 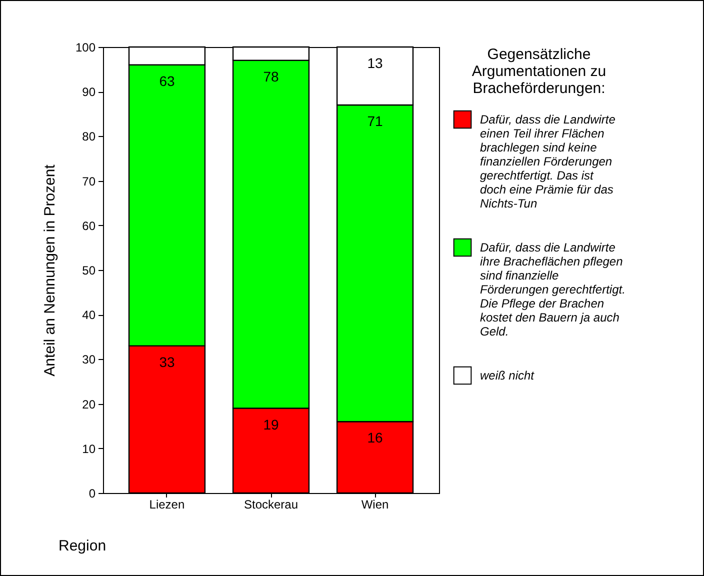 I want to click on data-label: 19, so click(x=271, y=424).